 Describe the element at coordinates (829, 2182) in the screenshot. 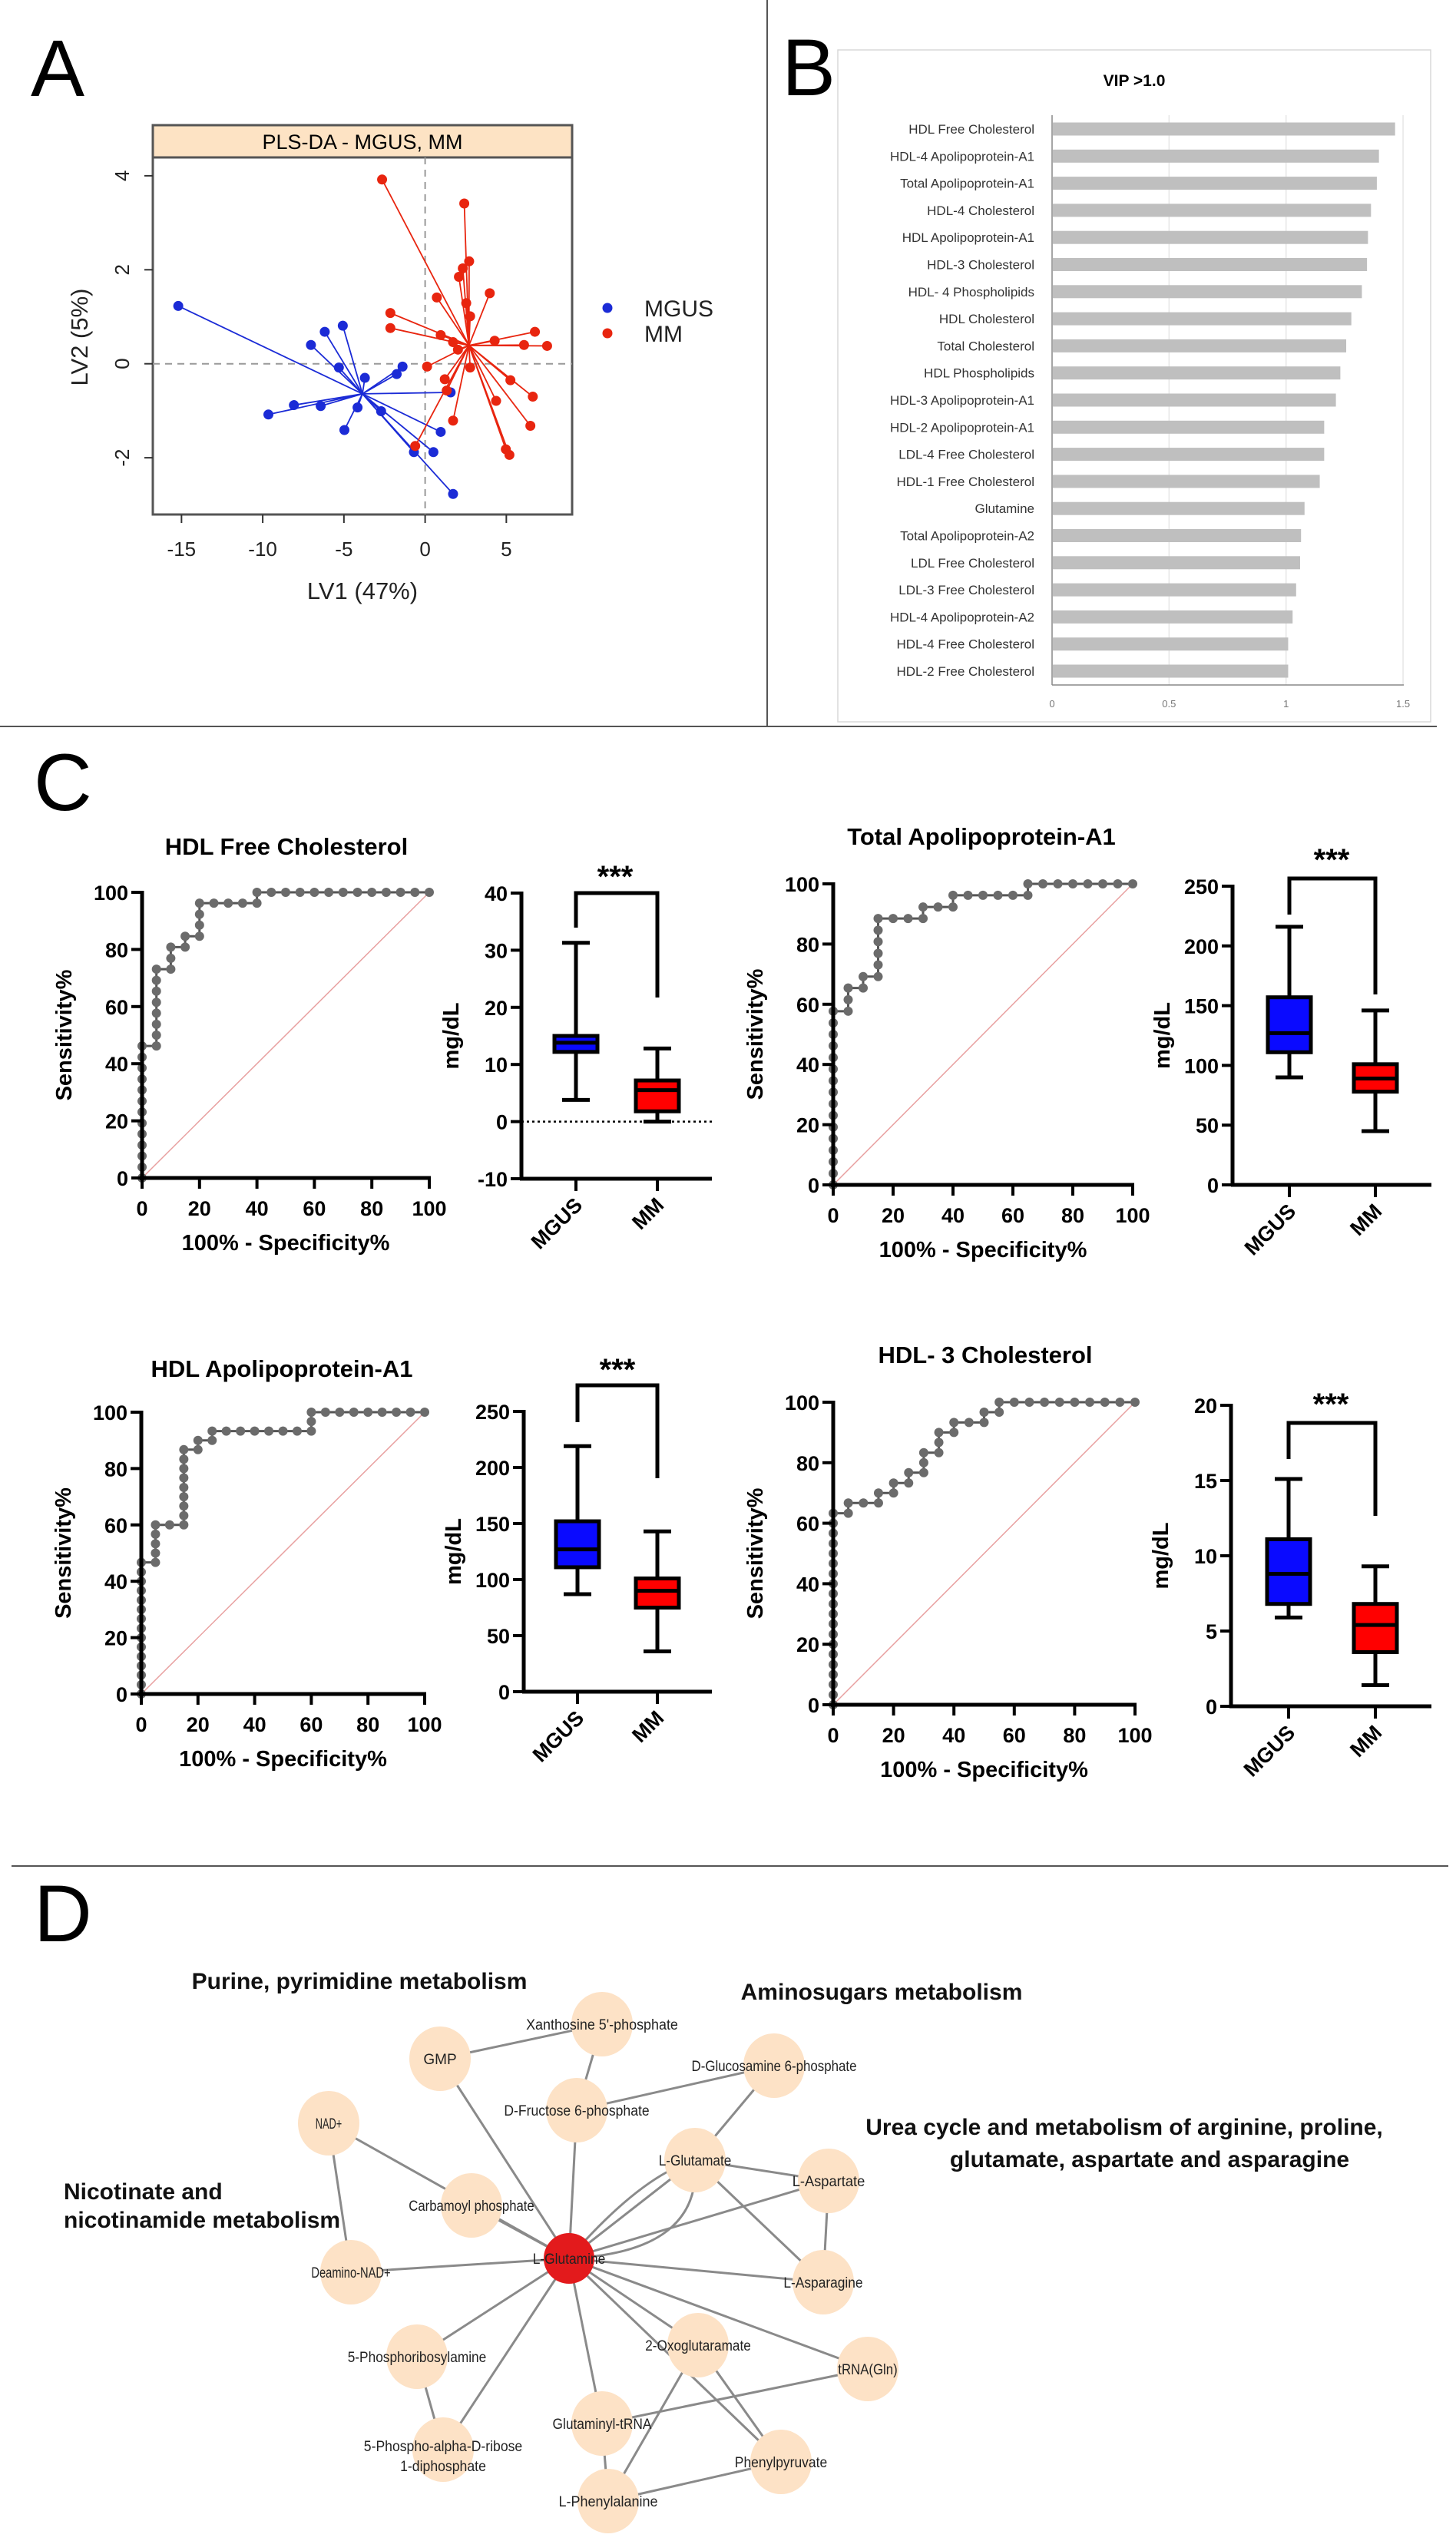

I see `network-node-label: L-Aspartate` at that location.